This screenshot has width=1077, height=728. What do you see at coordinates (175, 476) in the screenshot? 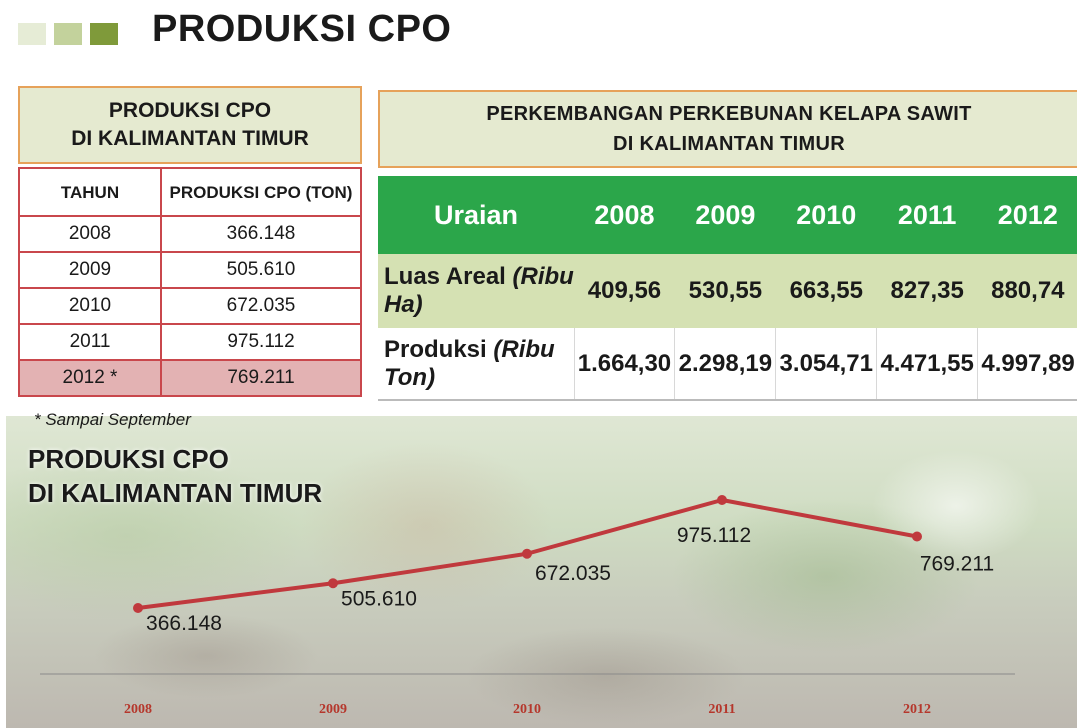
I see `chart-title: PRODUKSI CPO DI KALIMANTAN TIMUR` at bounding box center [175, 476].